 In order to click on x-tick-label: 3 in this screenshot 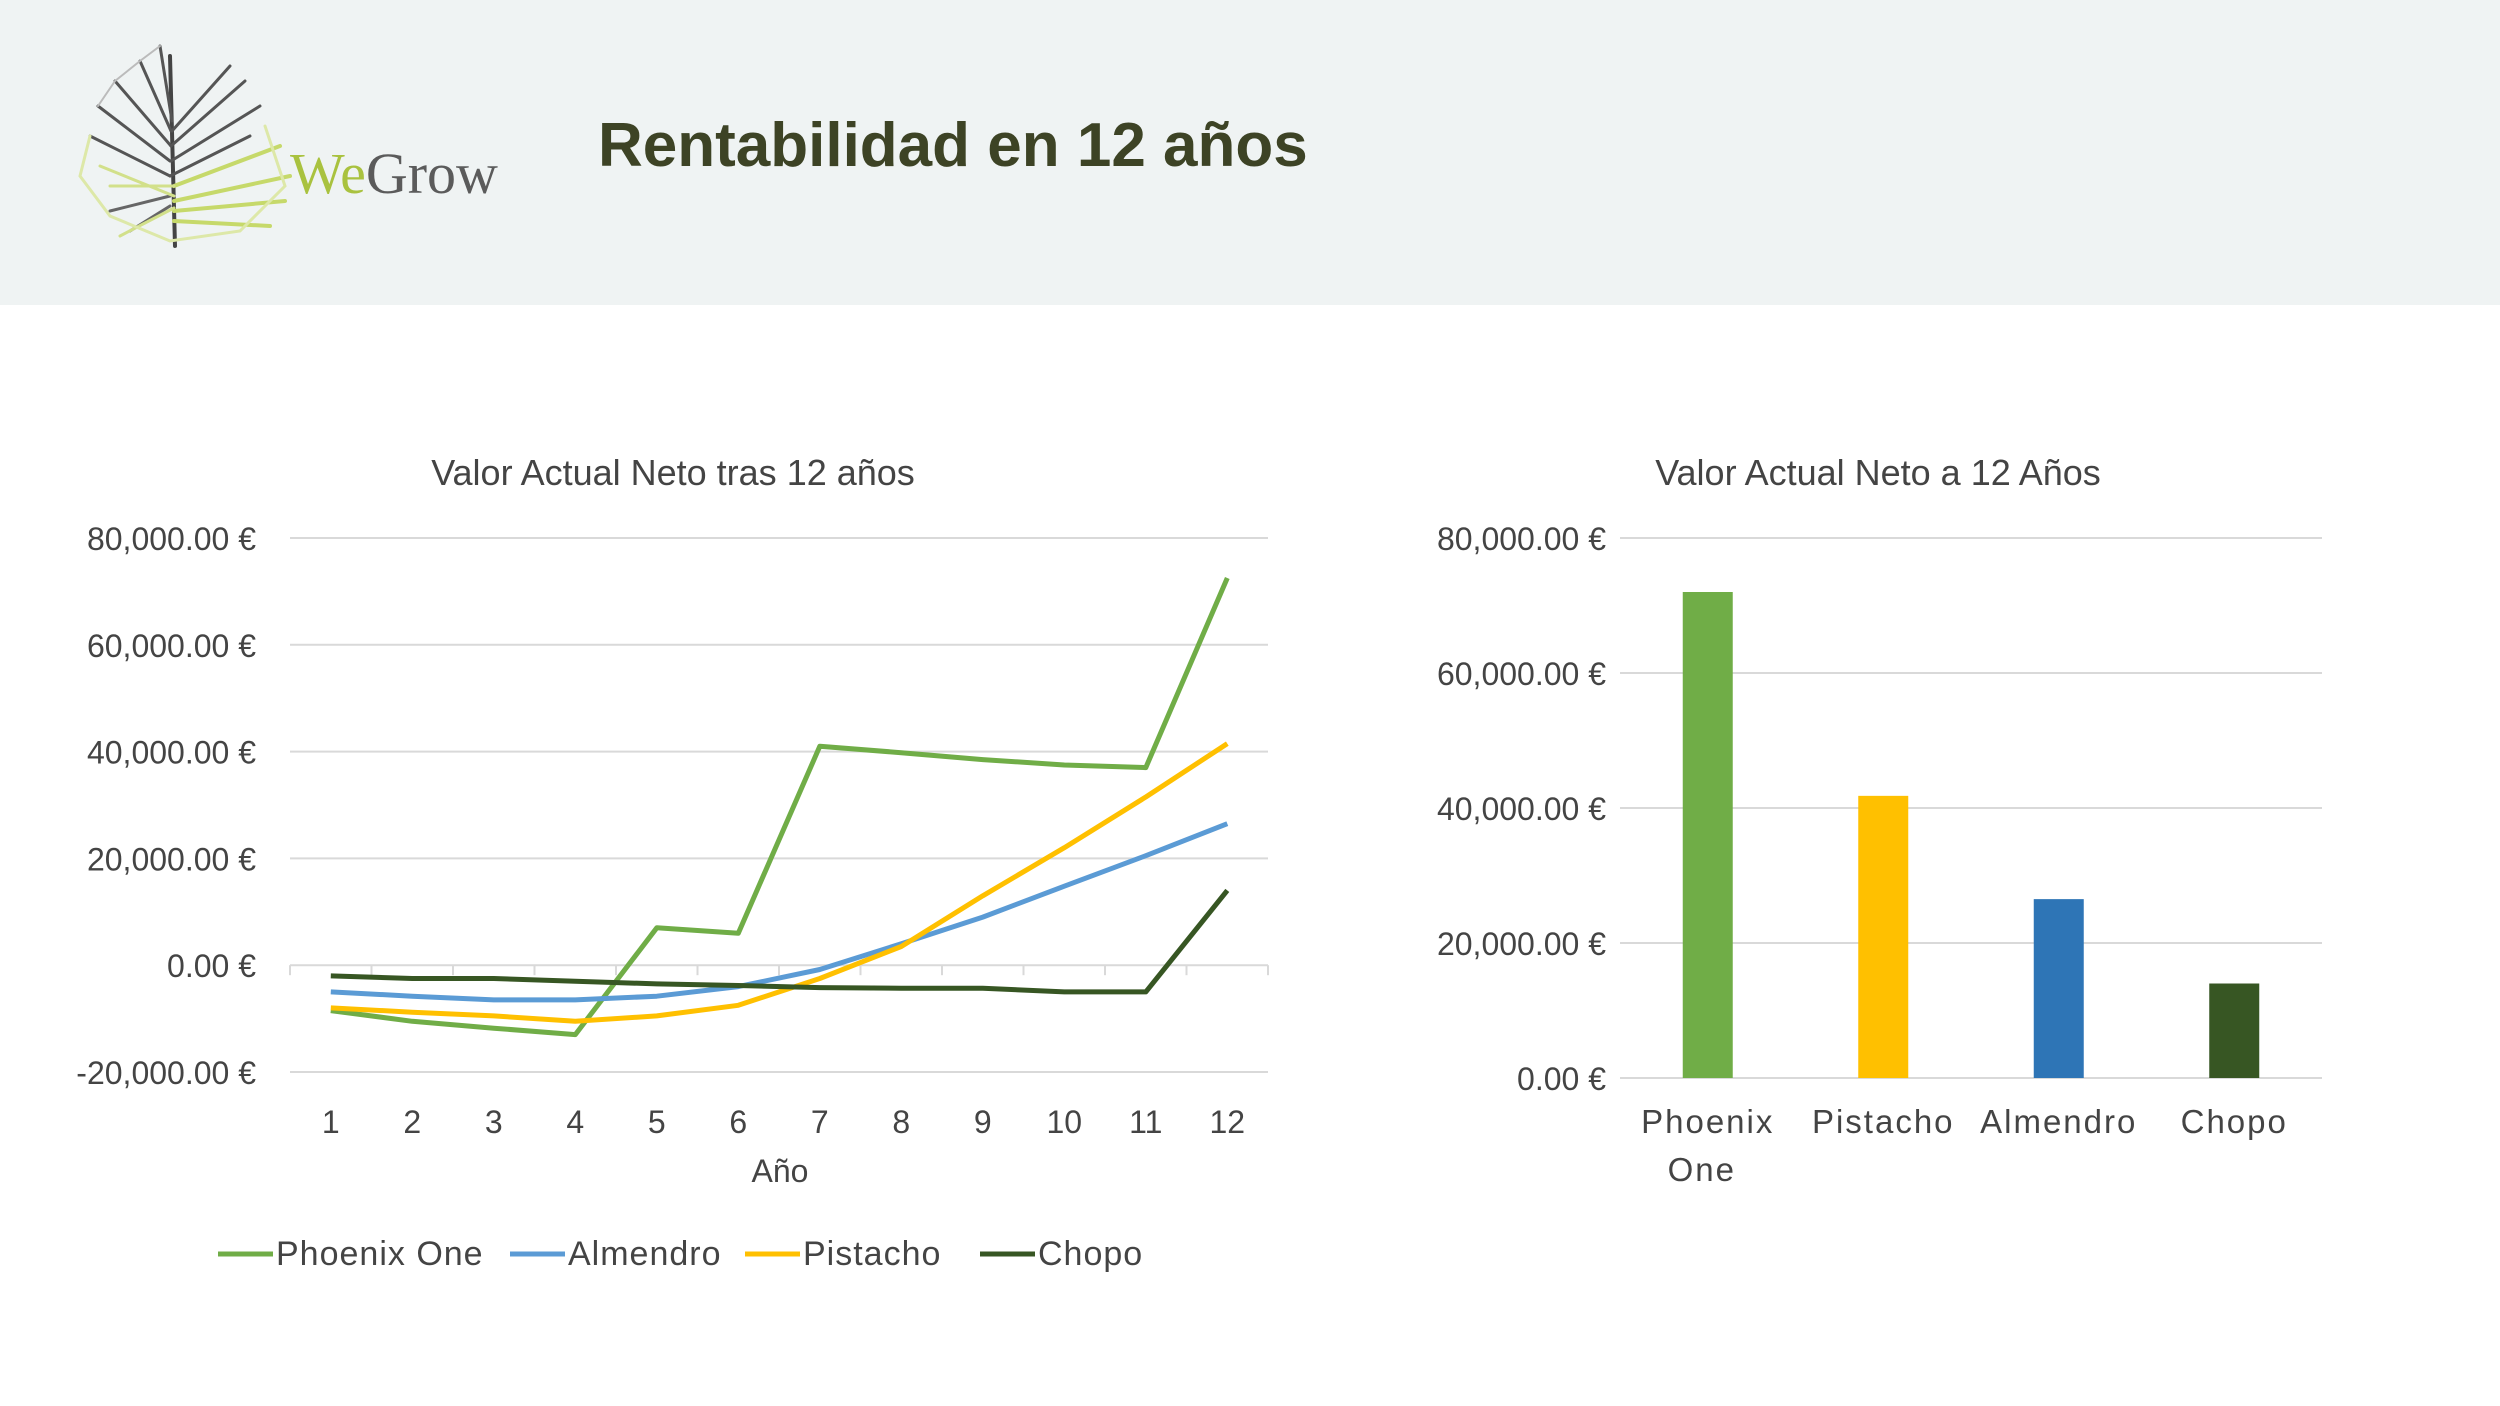, I will do `click(494, 1122)`.